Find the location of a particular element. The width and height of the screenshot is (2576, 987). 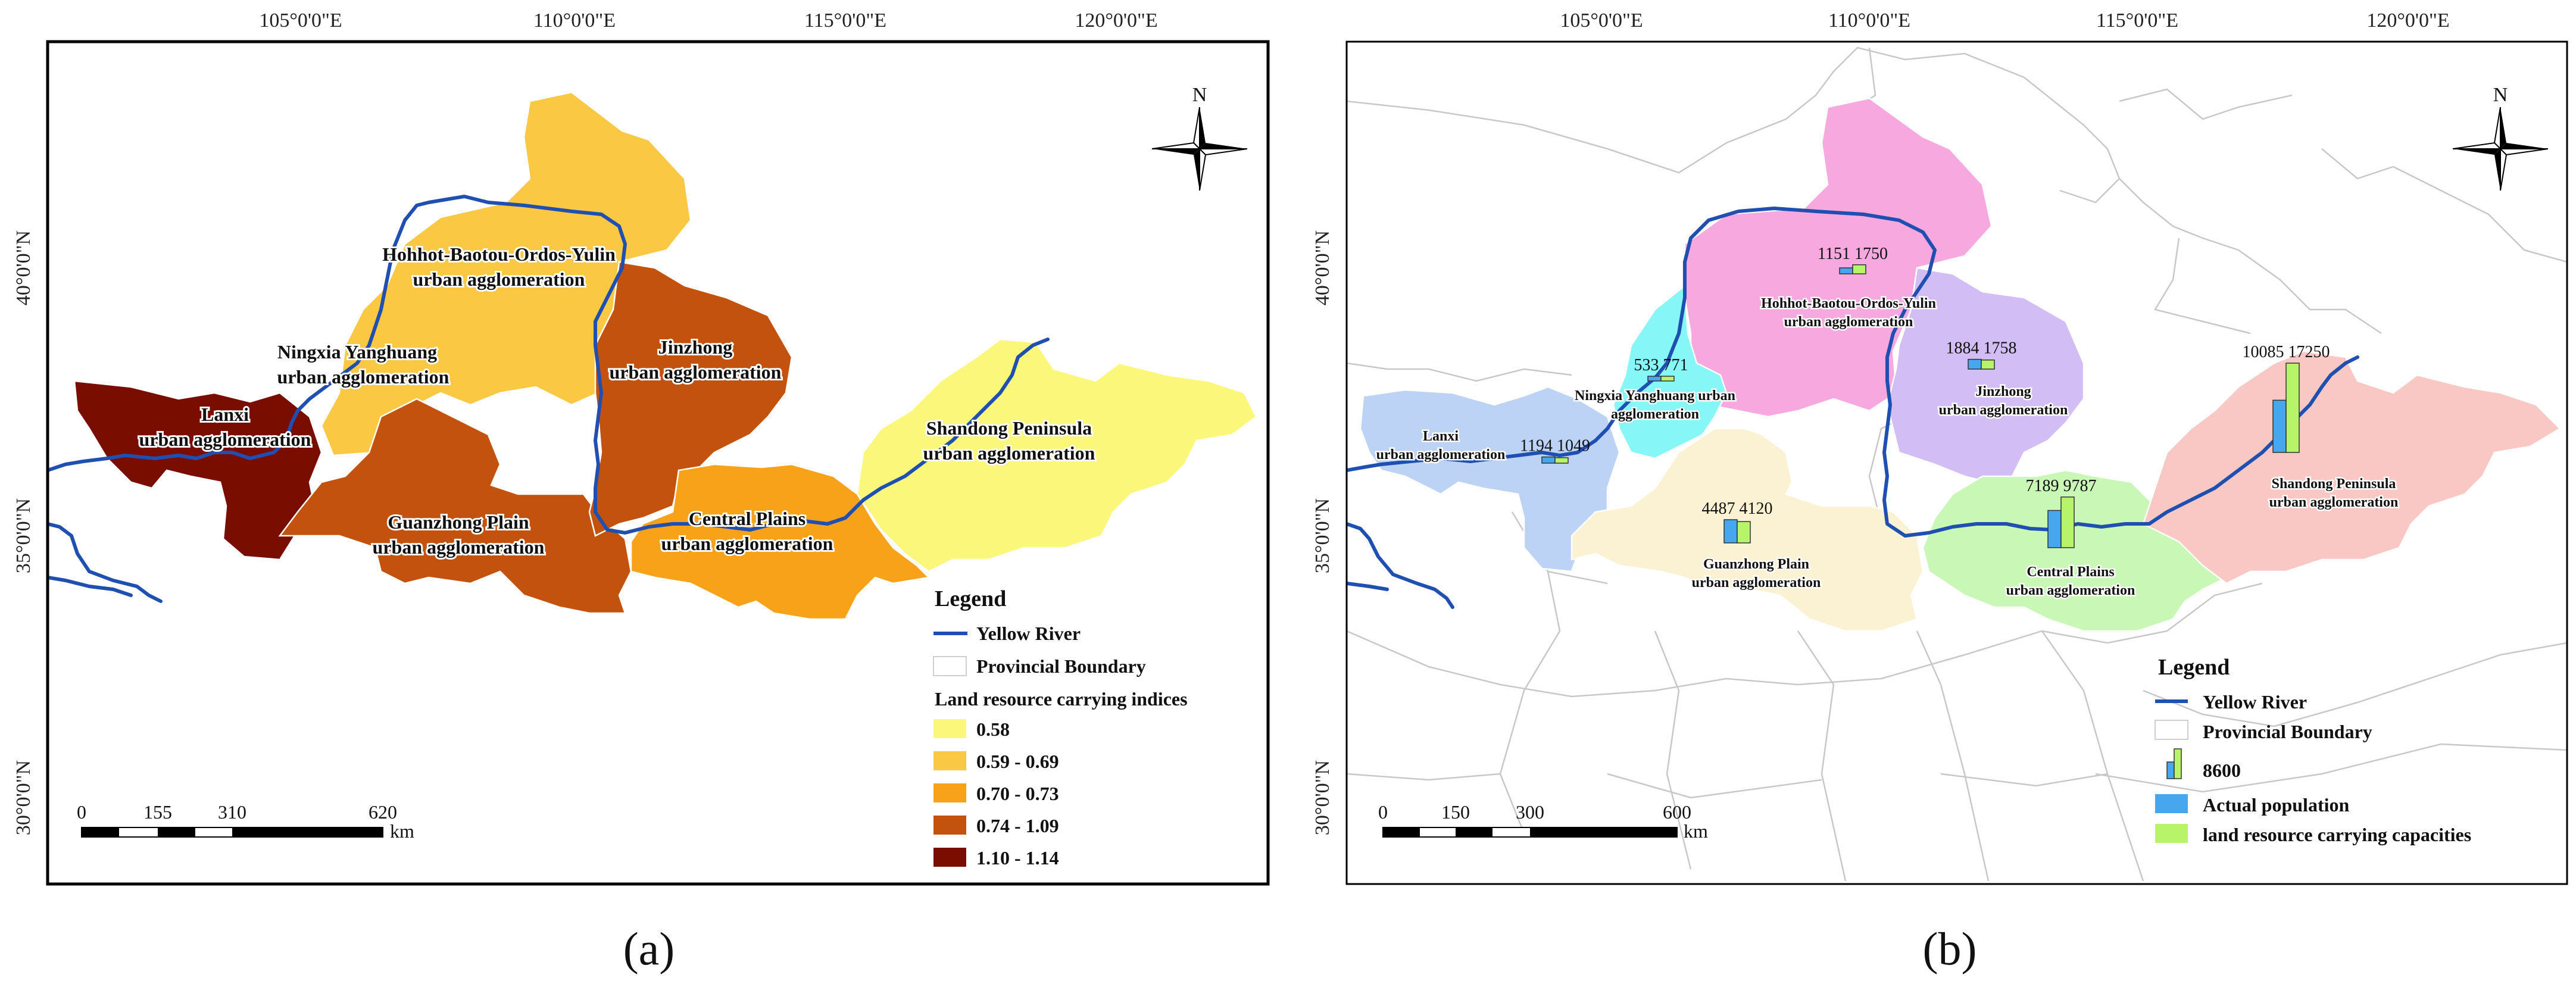

region-hohhot-b is located at coordinates (1838, 257).